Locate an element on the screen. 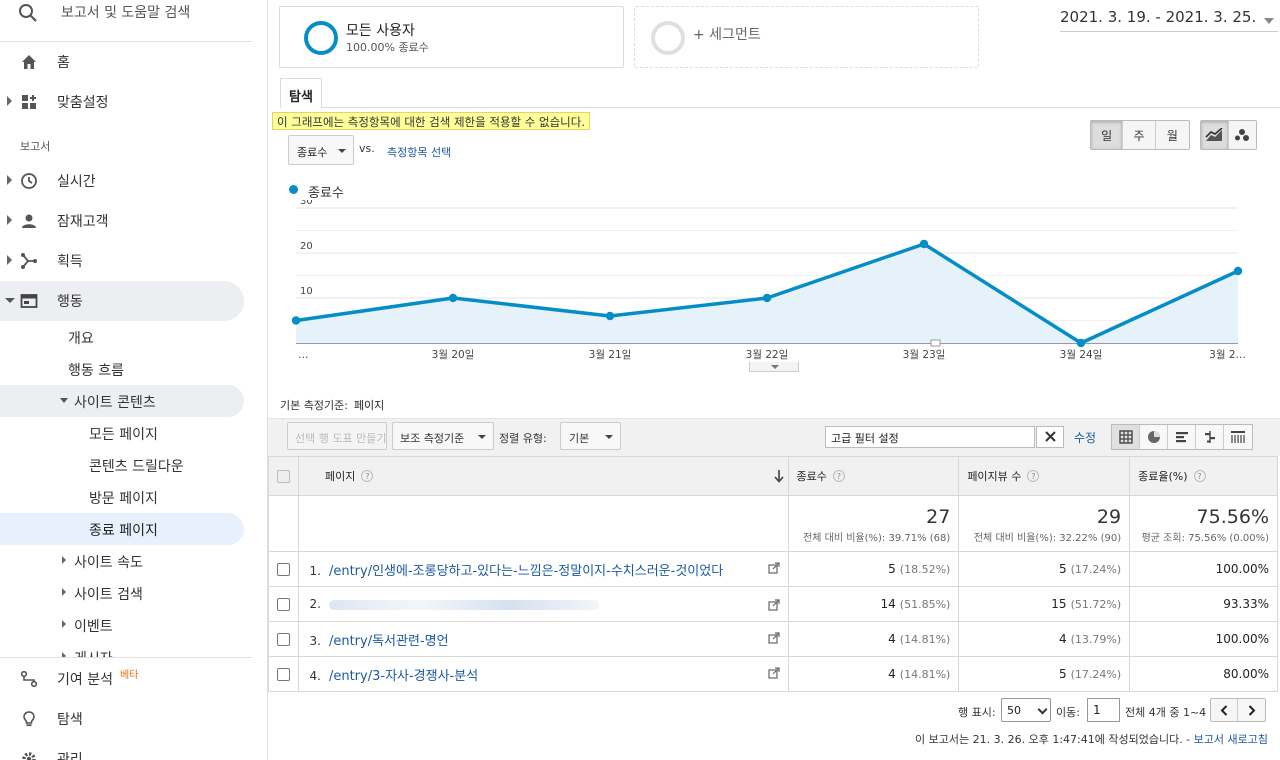  table-header-row: 페이지? 종료수? 페이지뷰 수? 종료율(%)? is located at coordinates (773, 476).